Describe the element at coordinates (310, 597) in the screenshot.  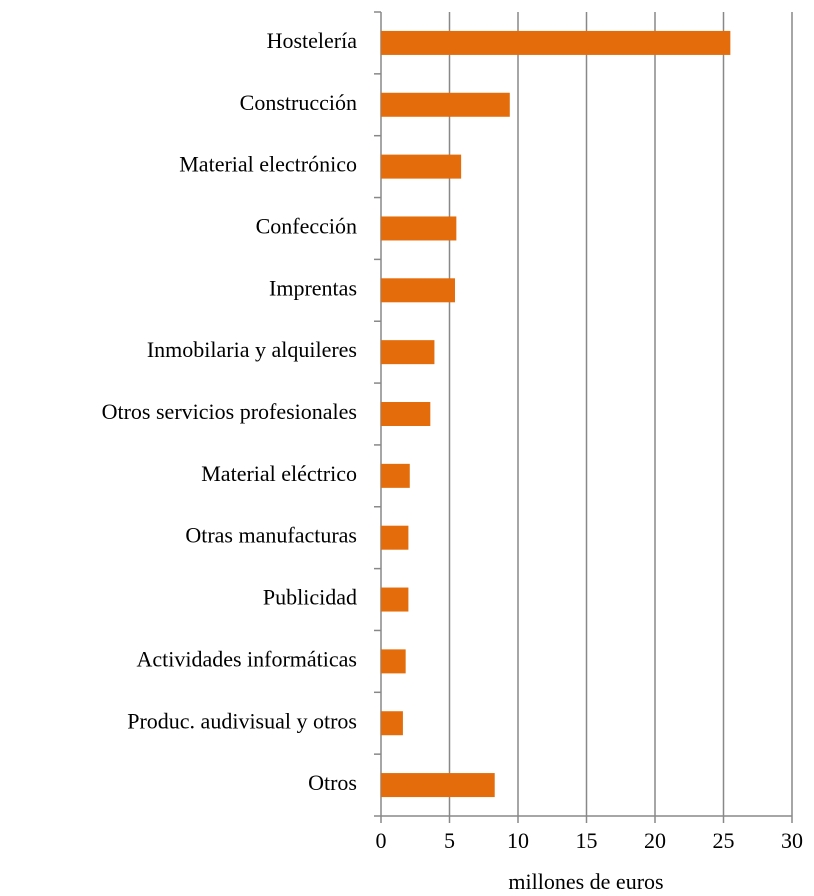
I see `y-tick-label: Publicidad` at that location.